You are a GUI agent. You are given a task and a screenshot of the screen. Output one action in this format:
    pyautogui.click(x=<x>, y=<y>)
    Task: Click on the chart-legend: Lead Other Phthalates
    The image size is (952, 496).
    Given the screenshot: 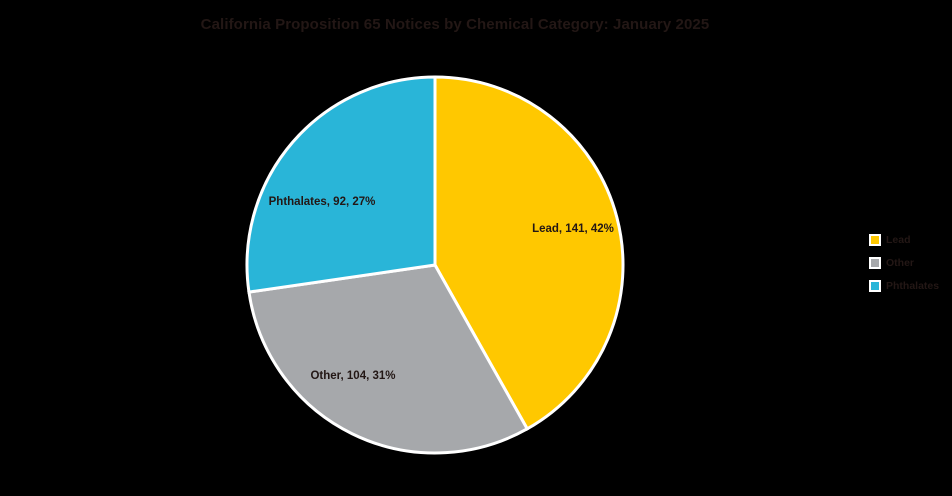 What is the action you would take?
    pyautogui.click(x=910, y=262)
    